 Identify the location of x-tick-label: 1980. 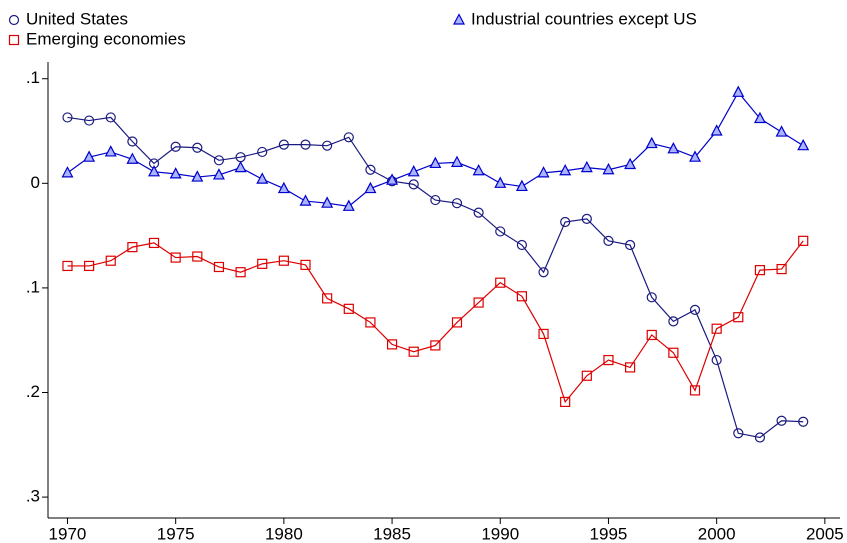
(284, 533).